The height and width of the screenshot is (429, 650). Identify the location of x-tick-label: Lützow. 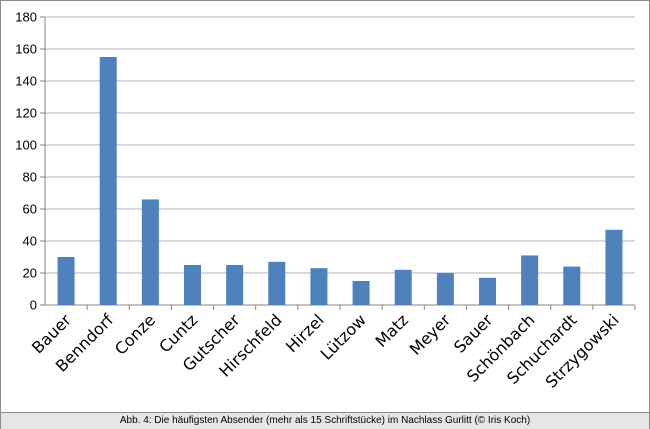
(343, 336).